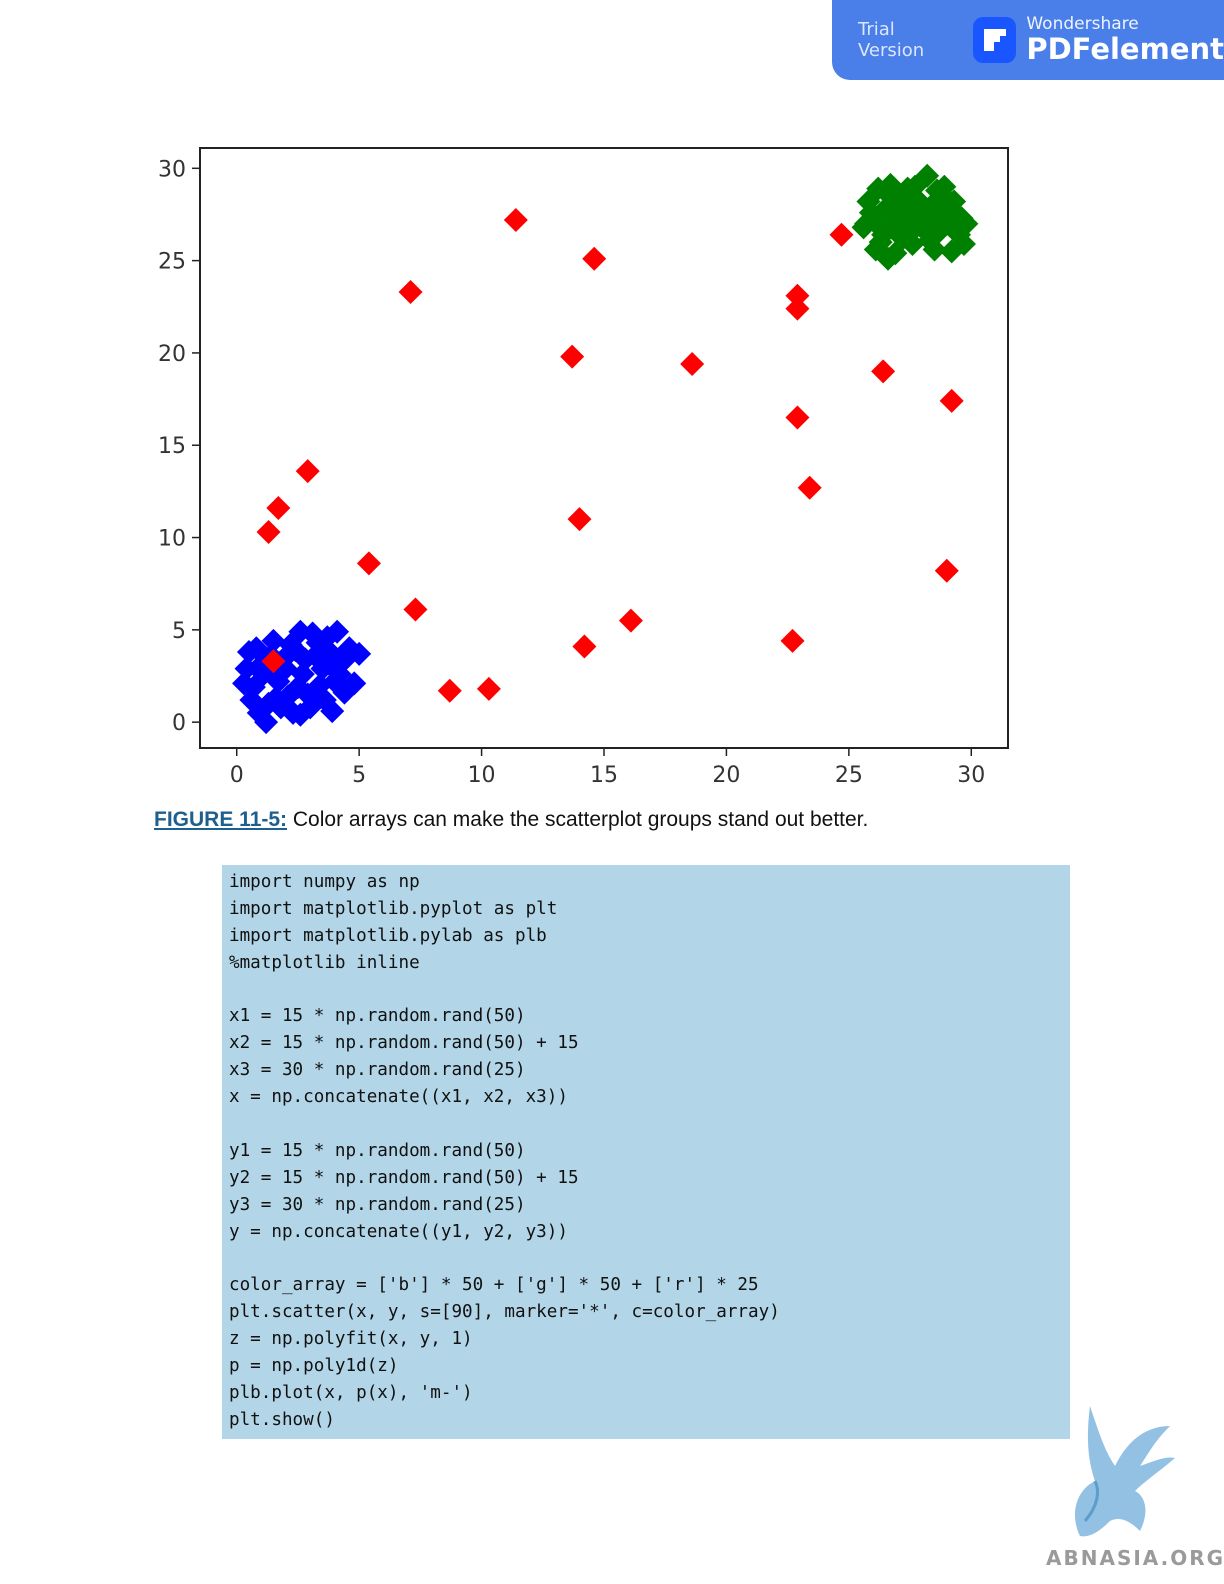 Image resolution: width=1224 pixels, height=1584 pixels. I want to click on y-tick-label: 30, so click(172, 169).